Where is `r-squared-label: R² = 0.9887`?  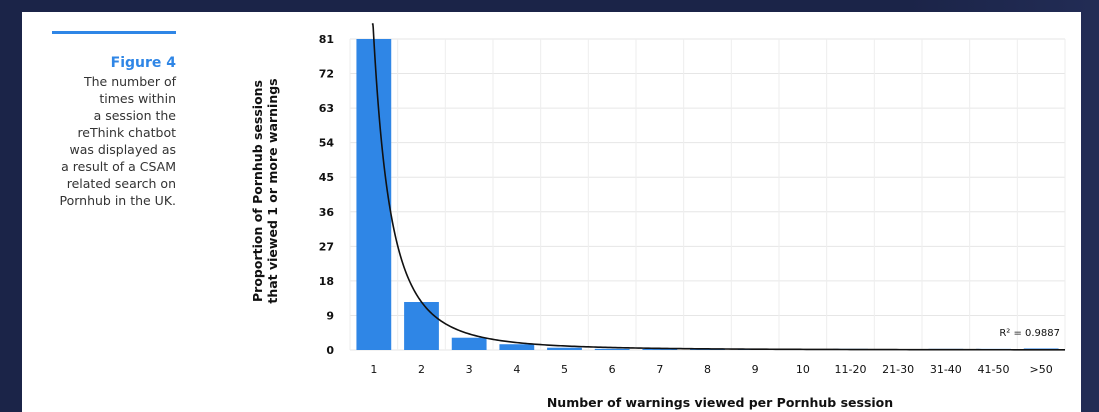 r-squared-label: R² = 0.9887 is located at coordinates (1029, 333).